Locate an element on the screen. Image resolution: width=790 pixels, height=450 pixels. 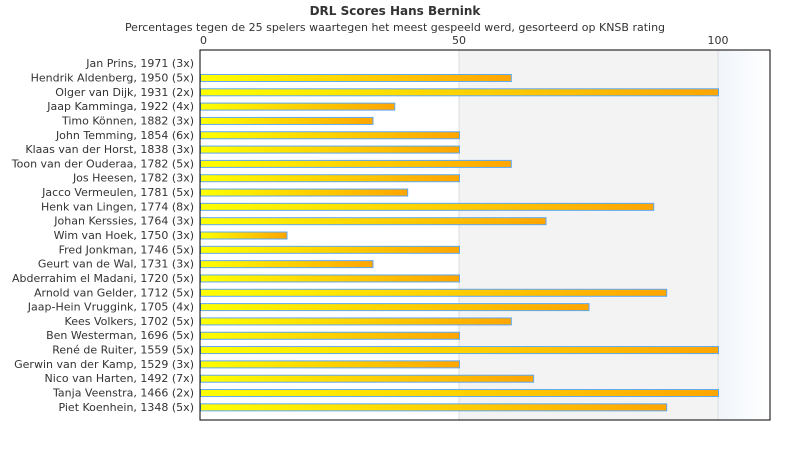
category-label: Kees Volkers, 1702 (5x) is located at coordinates (129, 321).